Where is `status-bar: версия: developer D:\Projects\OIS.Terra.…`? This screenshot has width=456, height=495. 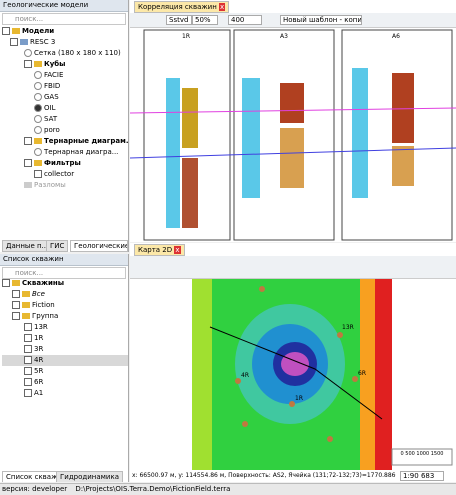 status-bar: версия: developer D:\Projects\OIS.Terra.… is located at coordinates (228, 489).